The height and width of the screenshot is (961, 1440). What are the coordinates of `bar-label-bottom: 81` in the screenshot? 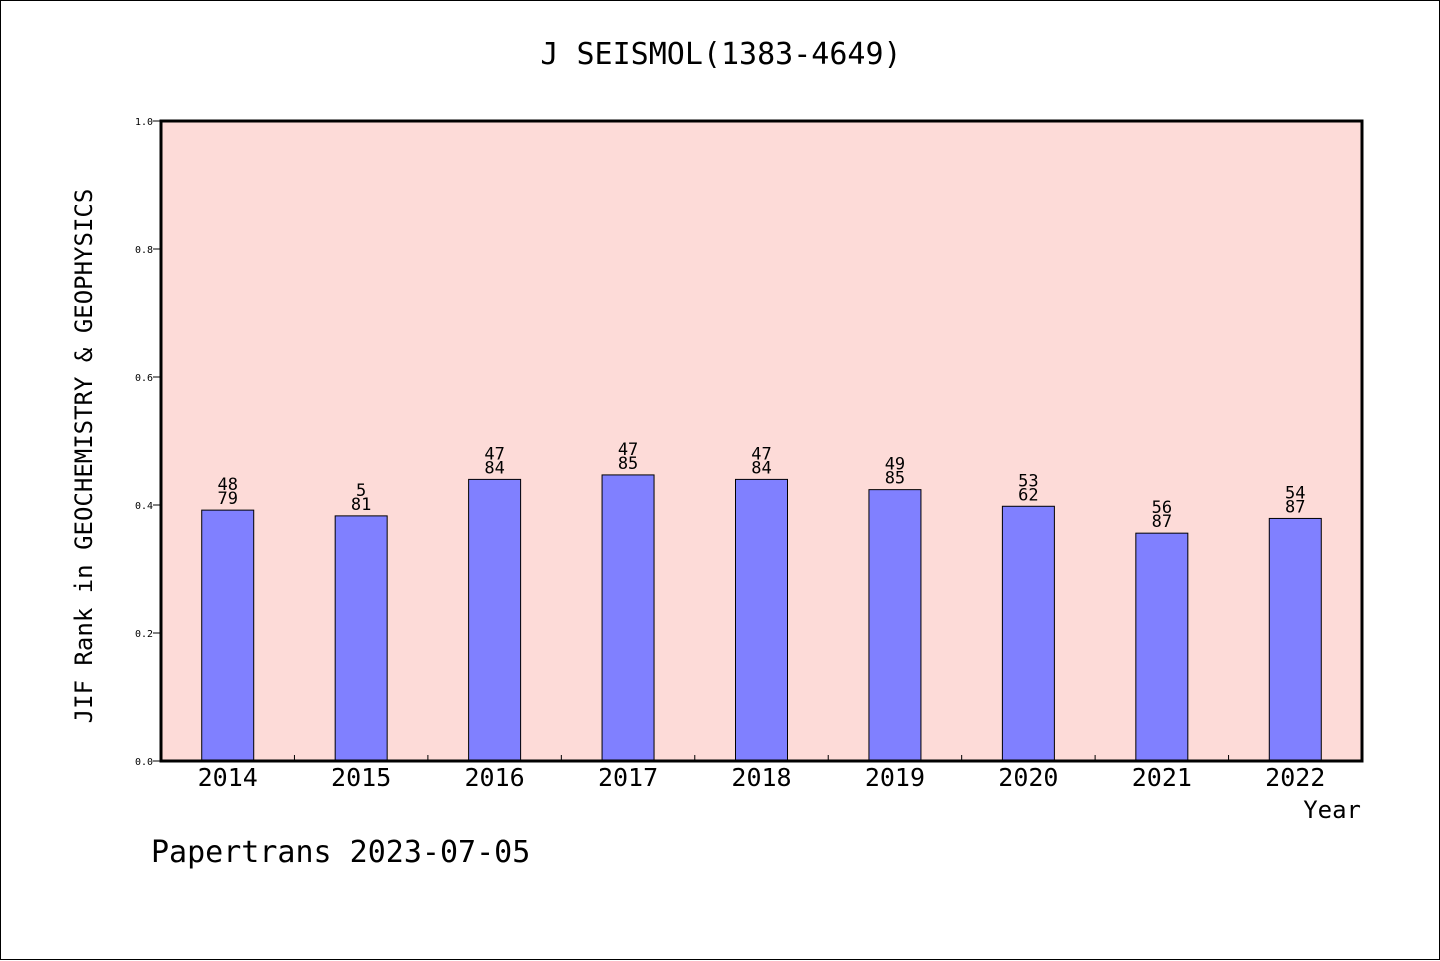 It's located at (361, 505).